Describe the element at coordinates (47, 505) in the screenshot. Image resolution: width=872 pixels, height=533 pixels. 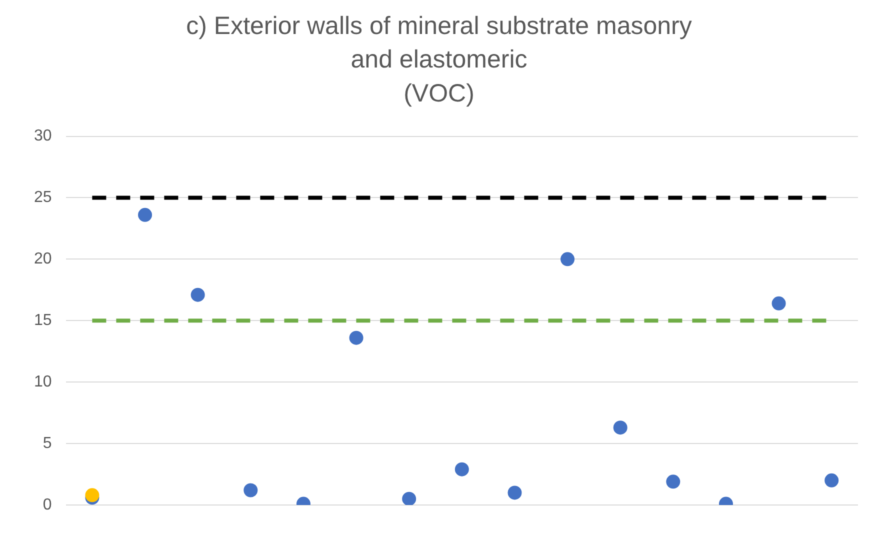
I see `y-tick-label: 0` at that location.